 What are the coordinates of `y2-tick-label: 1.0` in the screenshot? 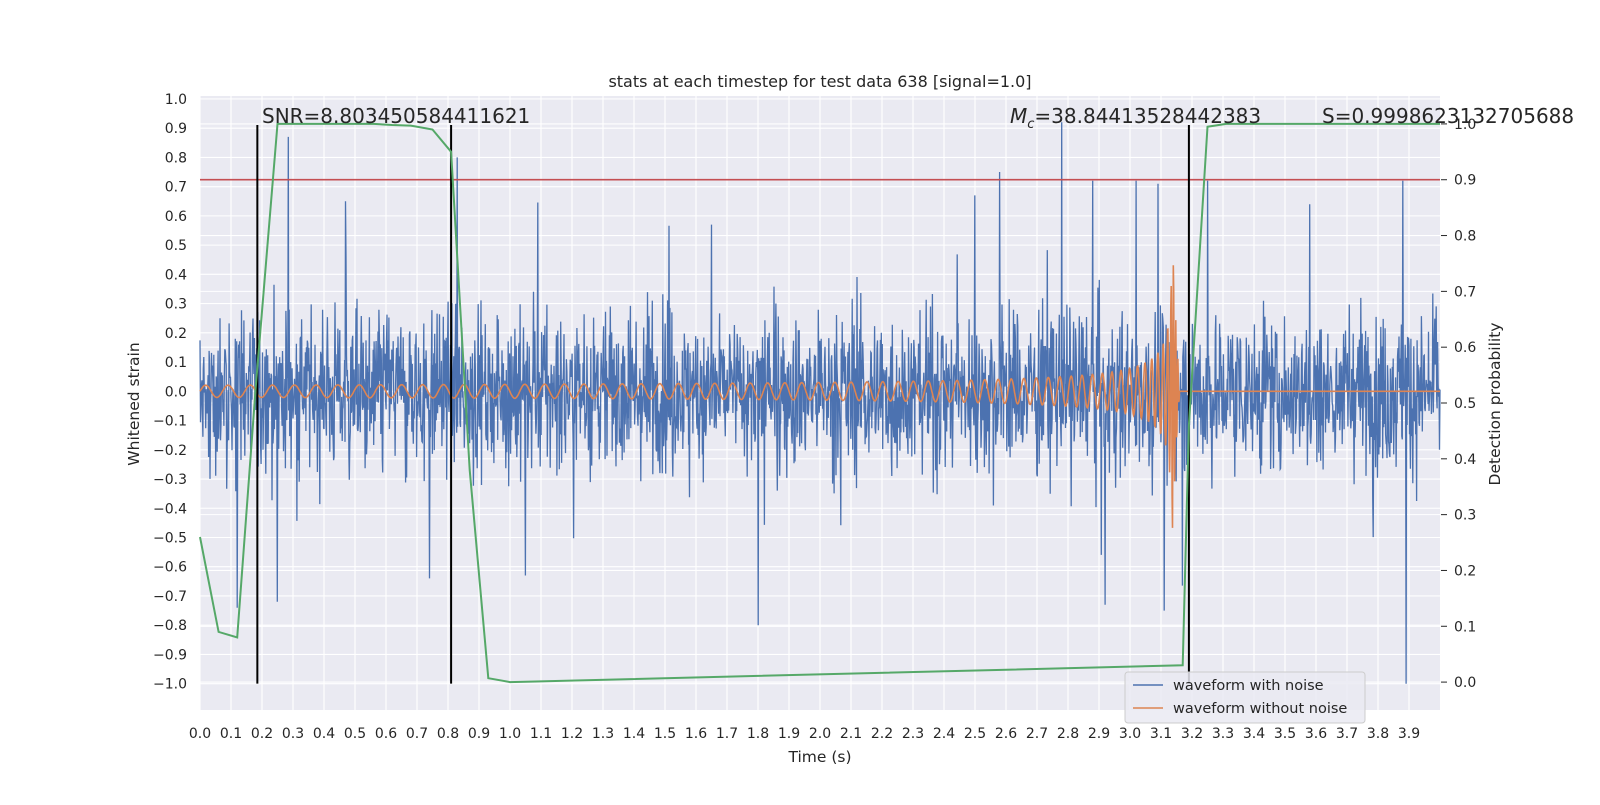 It's located at (1465, 125).